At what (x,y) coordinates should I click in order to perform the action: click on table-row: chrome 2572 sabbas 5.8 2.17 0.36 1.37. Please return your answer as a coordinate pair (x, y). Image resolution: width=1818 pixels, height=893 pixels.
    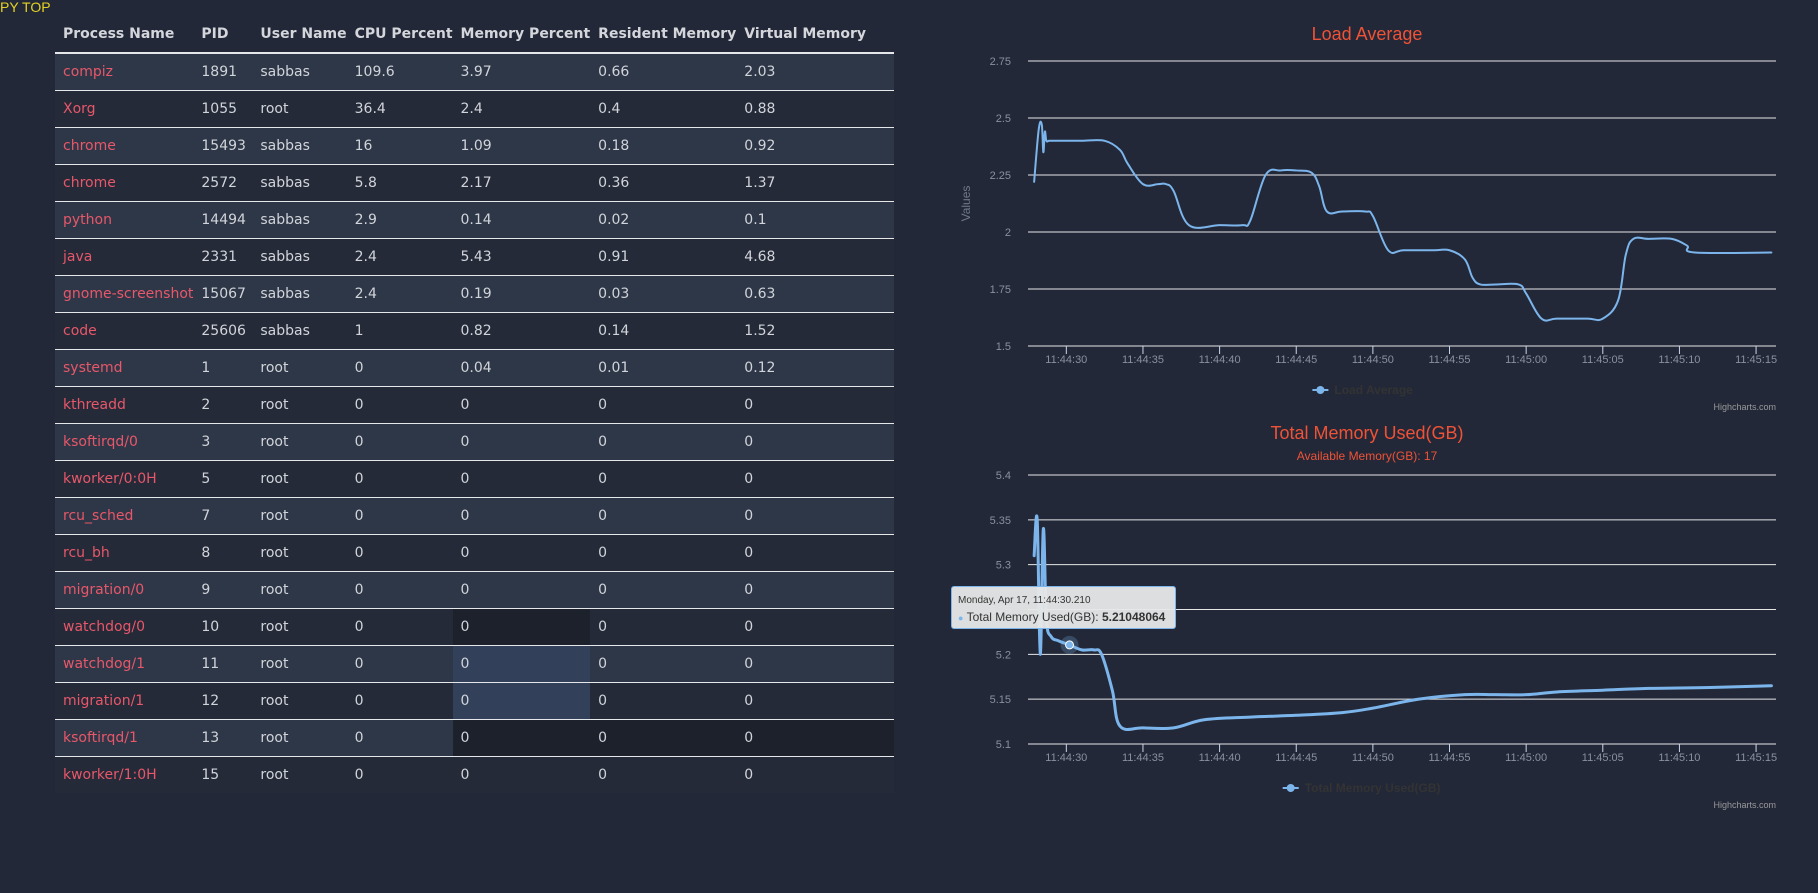
    Looking at the image, I should click on (474, 183).